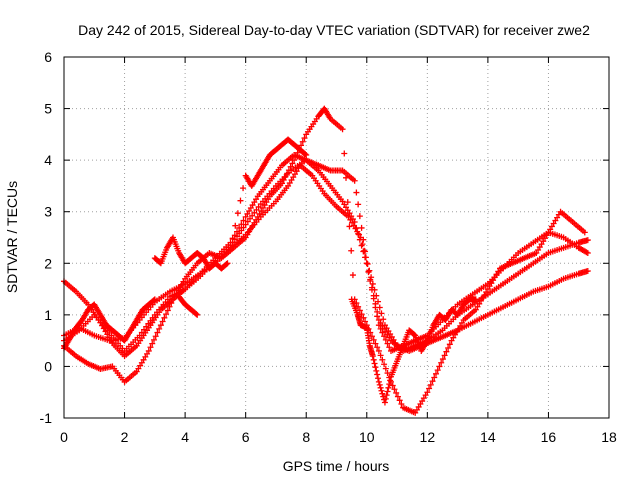  Describe the element at coordinates (246, 437) in the screenshot. I see `x-tick-label: 6` at that location.